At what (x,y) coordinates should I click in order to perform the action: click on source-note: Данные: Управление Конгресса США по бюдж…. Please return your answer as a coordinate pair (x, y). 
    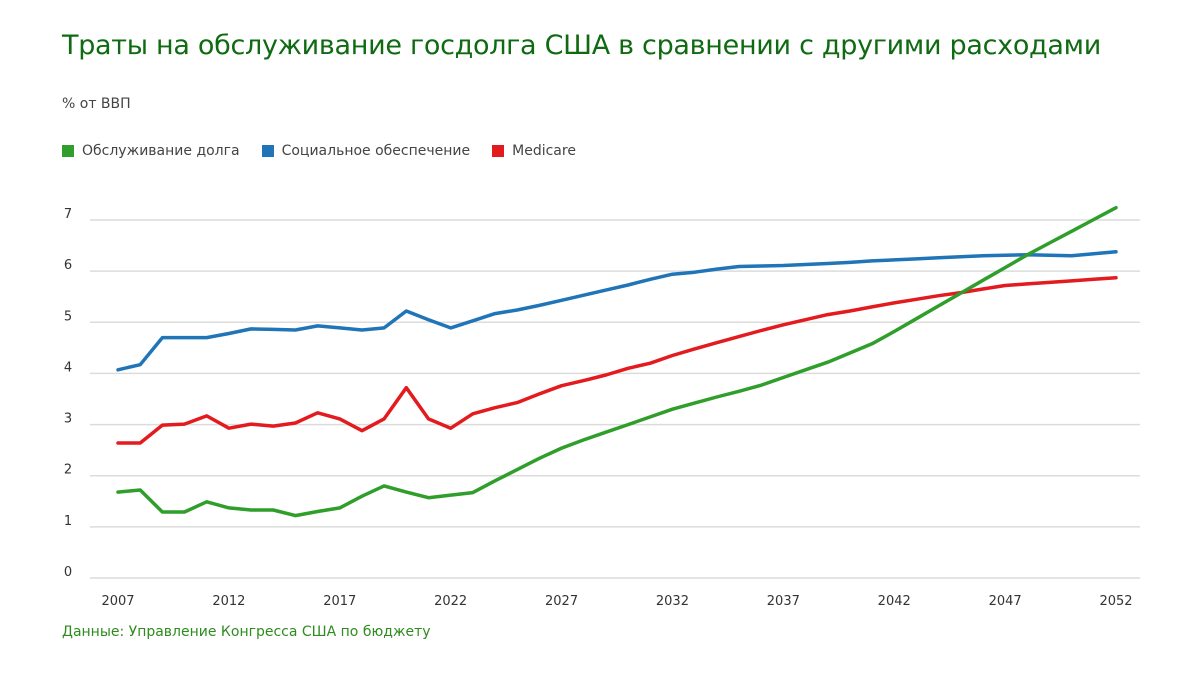
    Looking at the image, I should click on (246, 632).